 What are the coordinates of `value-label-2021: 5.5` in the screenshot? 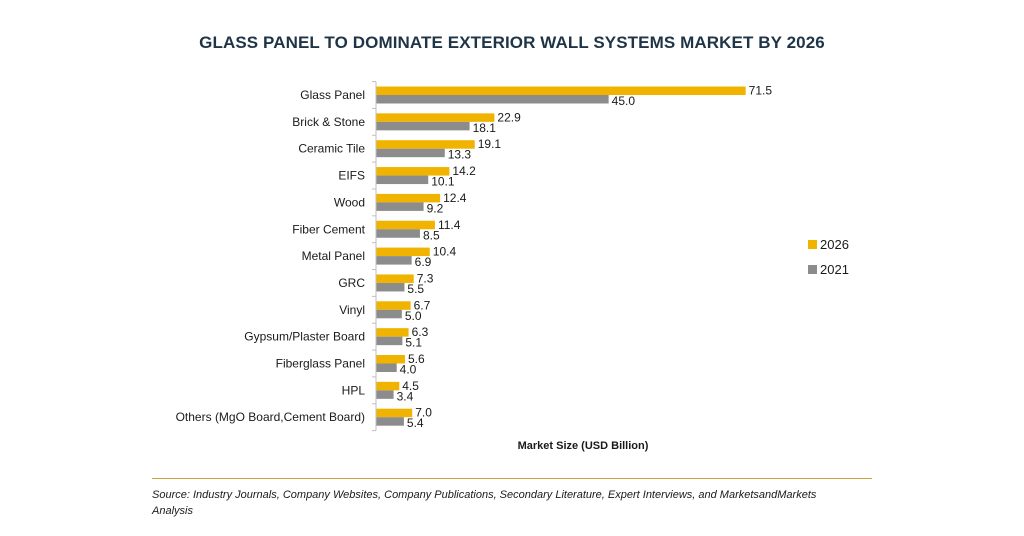 It's located at (415, 289).